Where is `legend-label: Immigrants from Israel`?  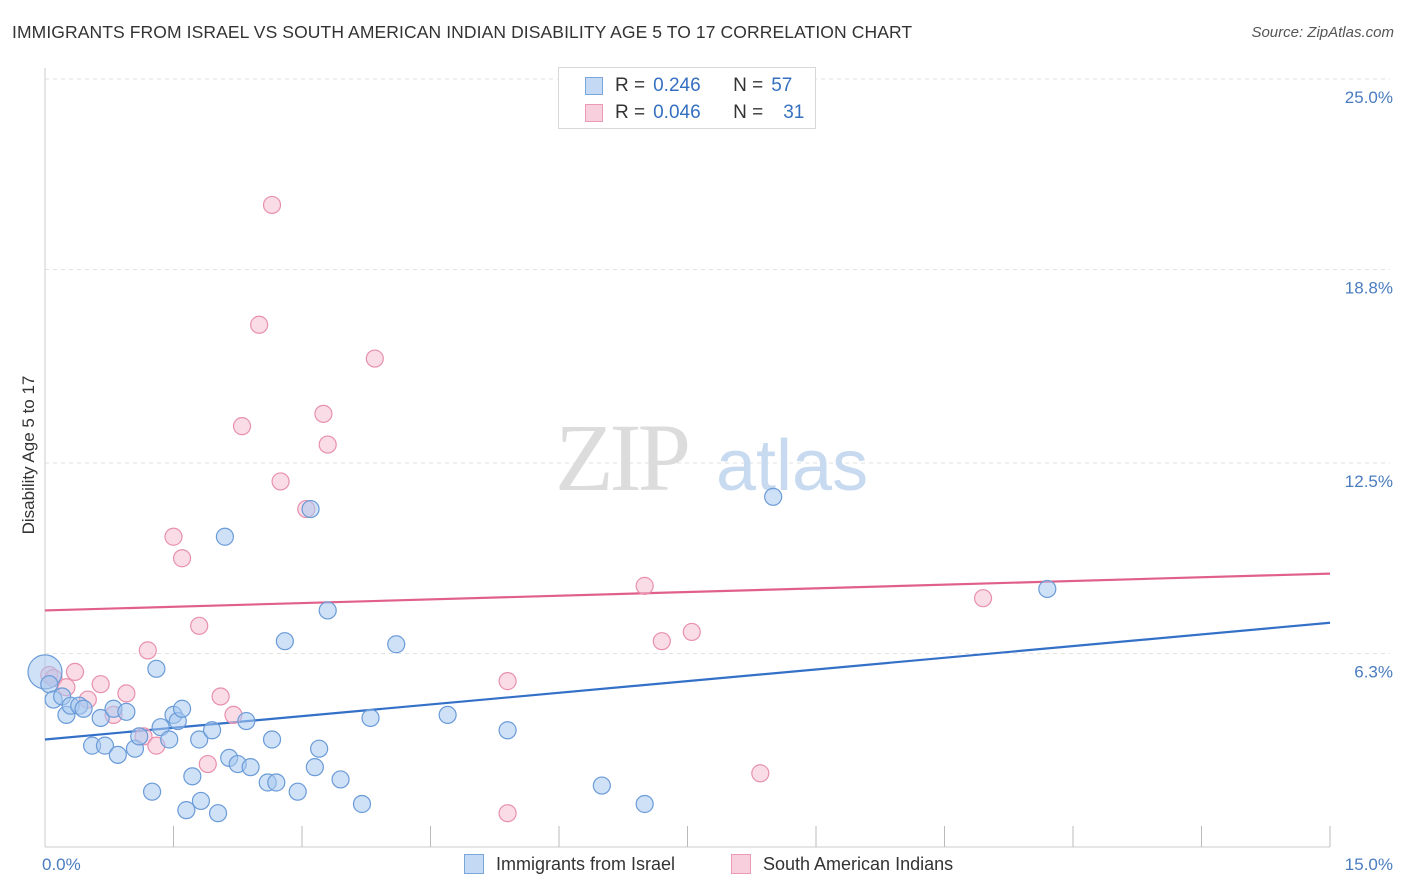
legend-label: Immigrants from Israel is located at coordinates (586, 863).